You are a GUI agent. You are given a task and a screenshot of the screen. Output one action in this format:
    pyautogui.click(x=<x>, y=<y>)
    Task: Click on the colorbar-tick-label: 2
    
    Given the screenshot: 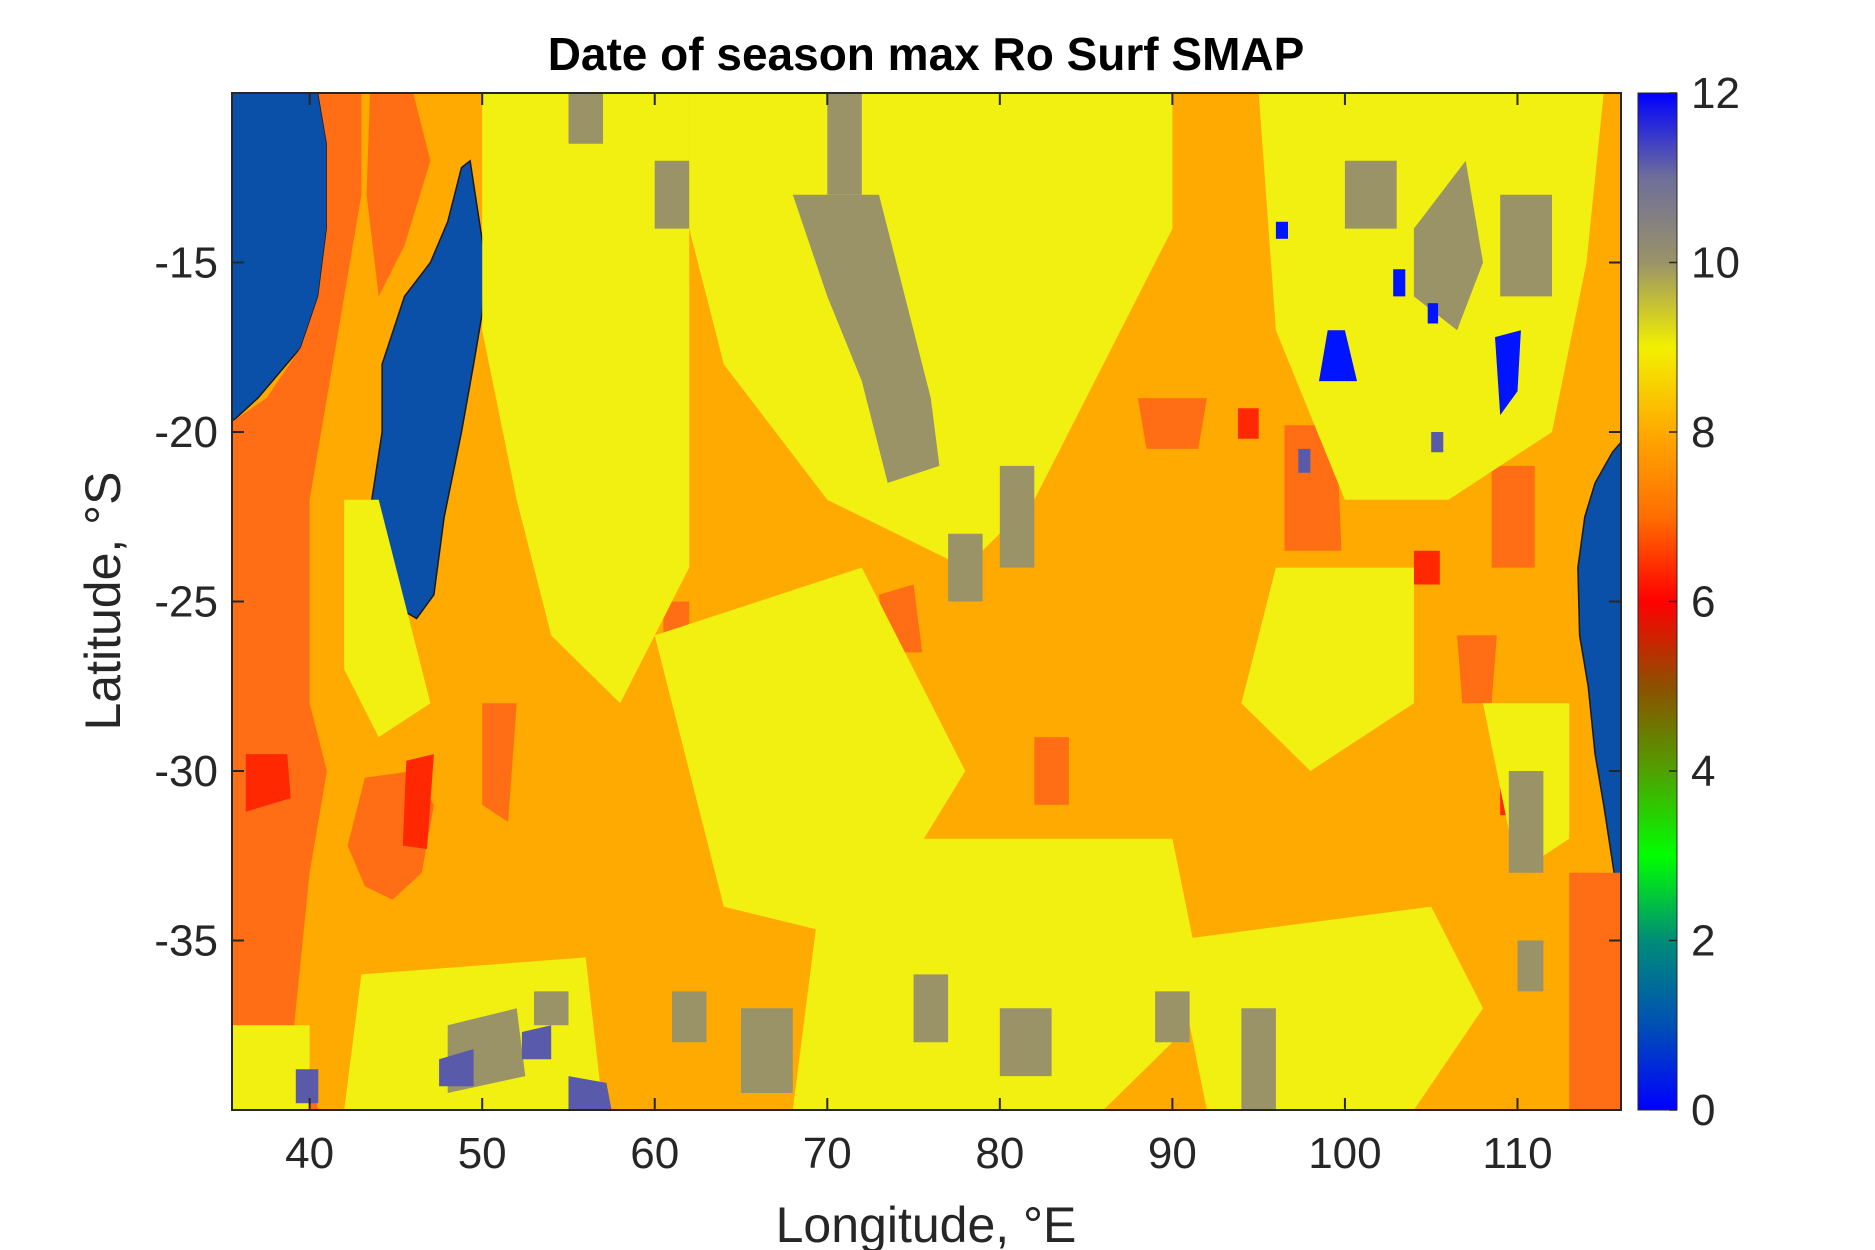 What is the action you would take?
    pyautogui.click(x=1703, y=941)
    